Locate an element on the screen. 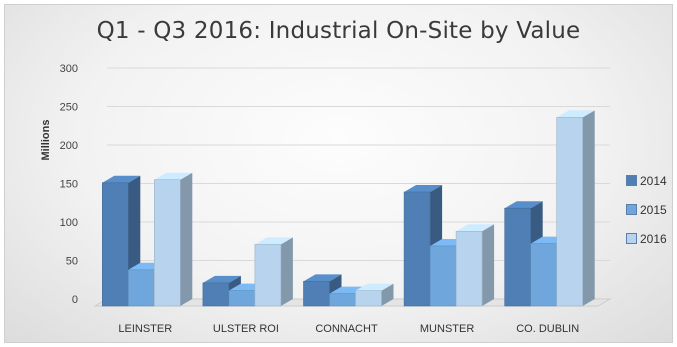 This screenshot has height=347, width=677. bar-2016-munster is located at coordinates (475, 265).